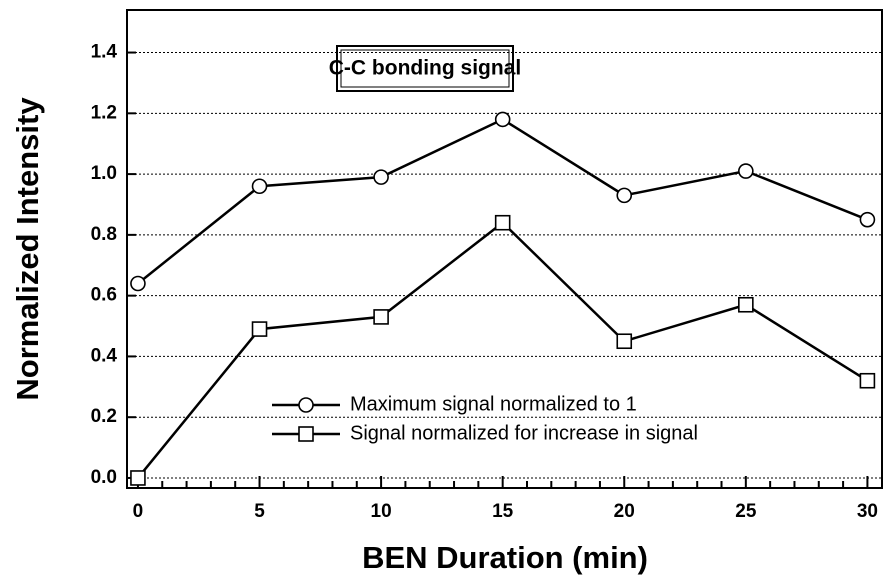 The height and width of the screenshot is (581, 884). I want to click on y-tick-label: 0.4, so click(104, 355).